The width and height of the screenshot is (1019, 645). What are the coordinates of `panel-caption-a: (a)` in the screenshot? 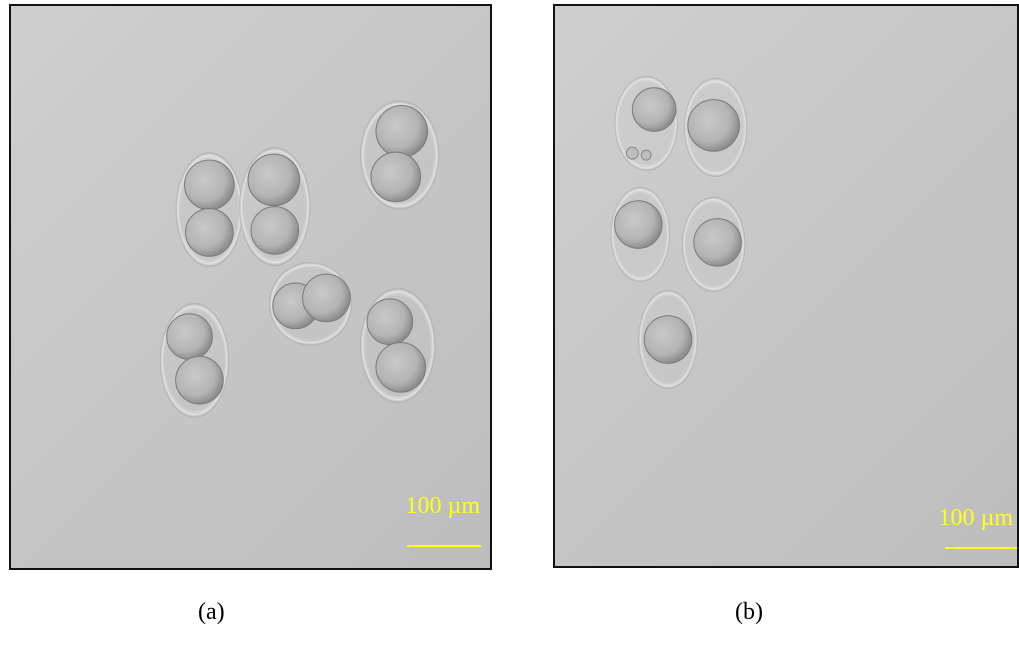 It's located at (211, 612).